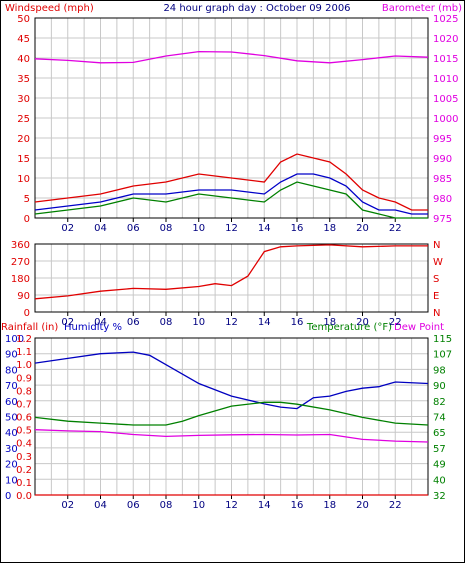 The width and height of the screenshot is (465, 567). What do you see at coordinates (23, 59) in the screenshot?
I see `wind-panel-left-tick-label: 40` at bounding box center [23, 59].